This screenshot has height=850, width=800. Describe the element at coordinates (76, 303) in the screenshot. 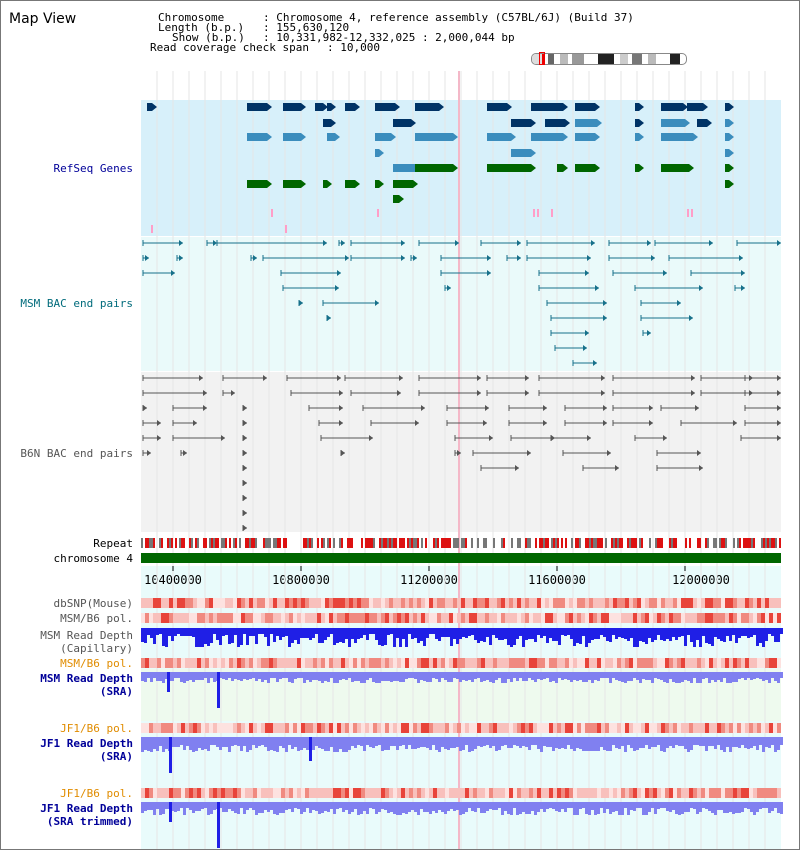

I see `track-label-msm-bac: MSM BAC end pairs` at that location.